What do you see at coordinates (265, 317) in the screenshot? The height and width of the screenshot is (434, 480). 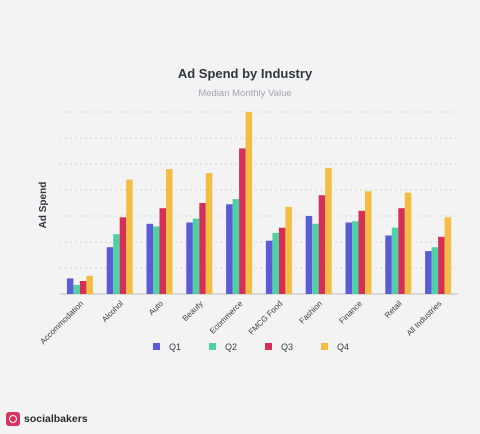 I see `x-tick-label: FMCG Food` at bounding box center [265, 317].